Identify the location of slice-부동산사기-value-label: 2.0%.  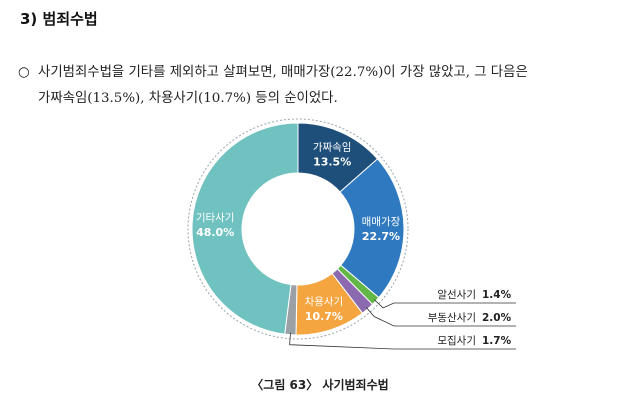
(497, 318).